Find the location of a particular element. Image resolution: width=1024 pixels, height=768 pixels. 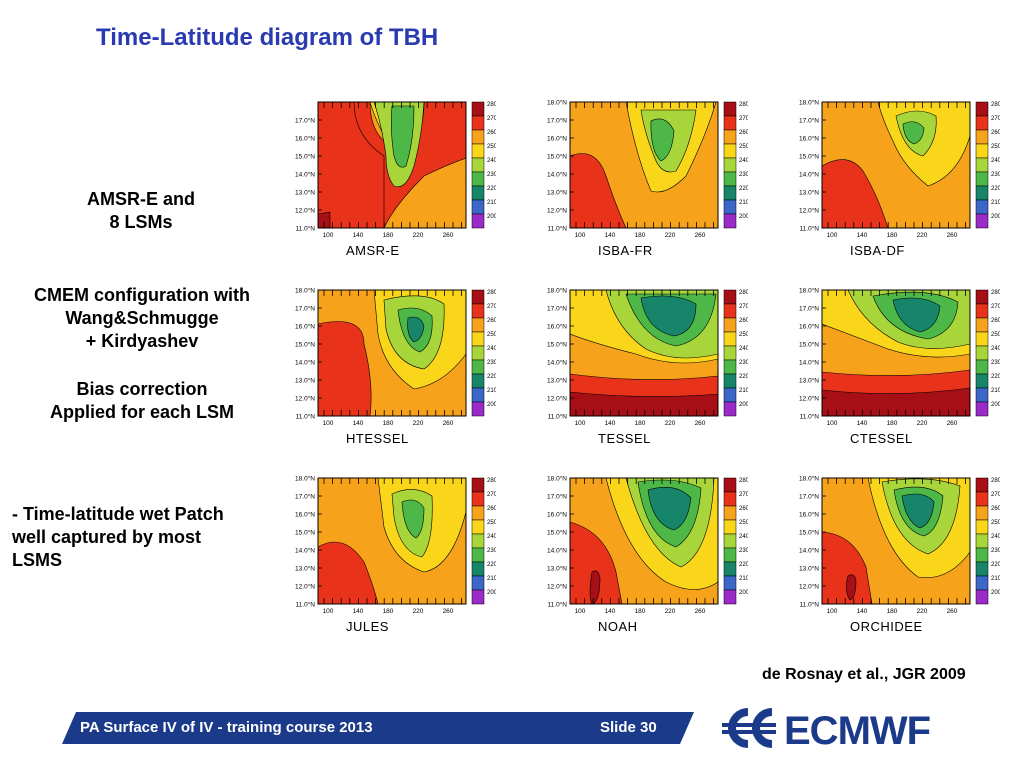

sidebar-line: Wang&Schmugge is located at coordinates (142, 318).